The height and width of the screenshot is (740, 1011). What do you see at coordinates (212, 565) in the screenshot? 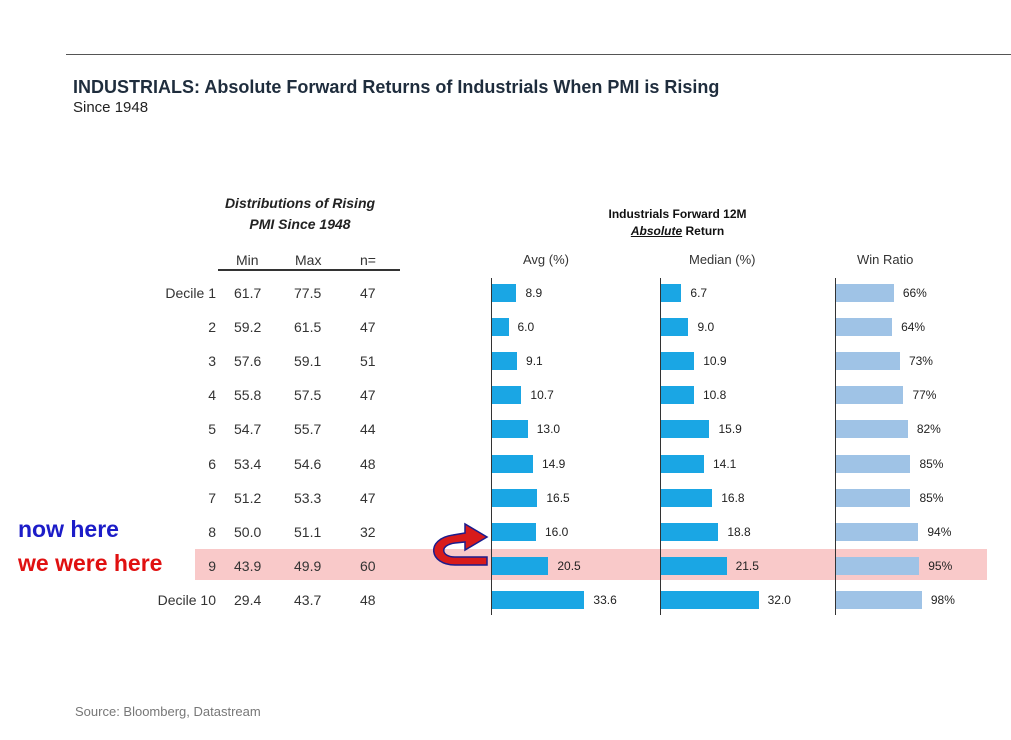
I see `row-label: 9` at bounding box center [212, 565].